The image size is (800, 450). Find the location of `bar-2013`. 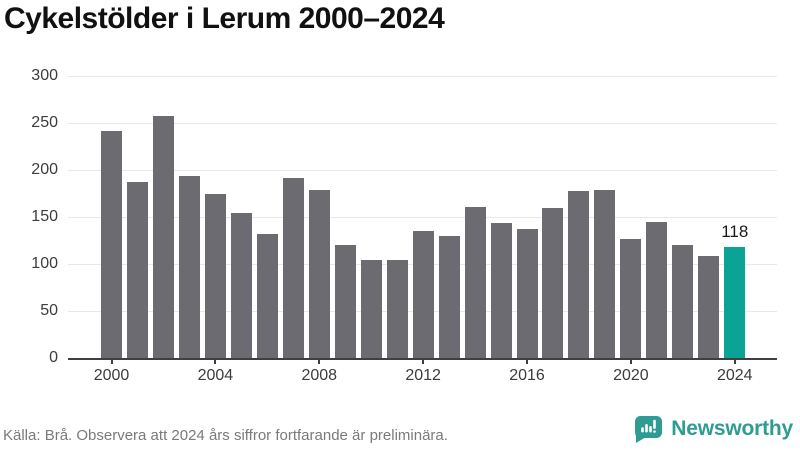

bar-2013 is located at coordinates (449, 296).